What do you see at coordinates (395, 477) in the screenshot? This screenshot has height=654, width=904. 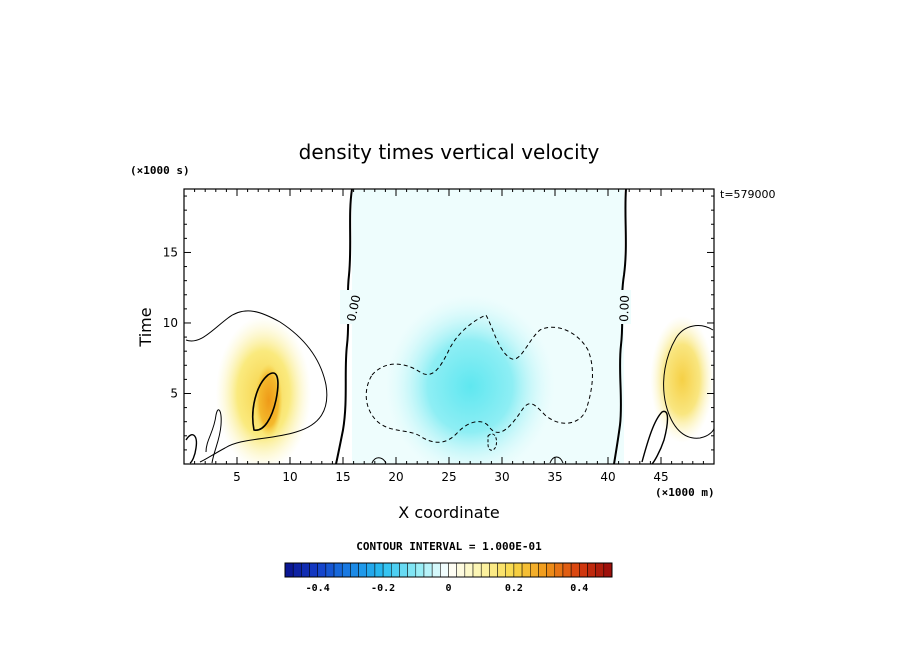 I see `x-tick-label: 20` at bounding box center [395, 477].